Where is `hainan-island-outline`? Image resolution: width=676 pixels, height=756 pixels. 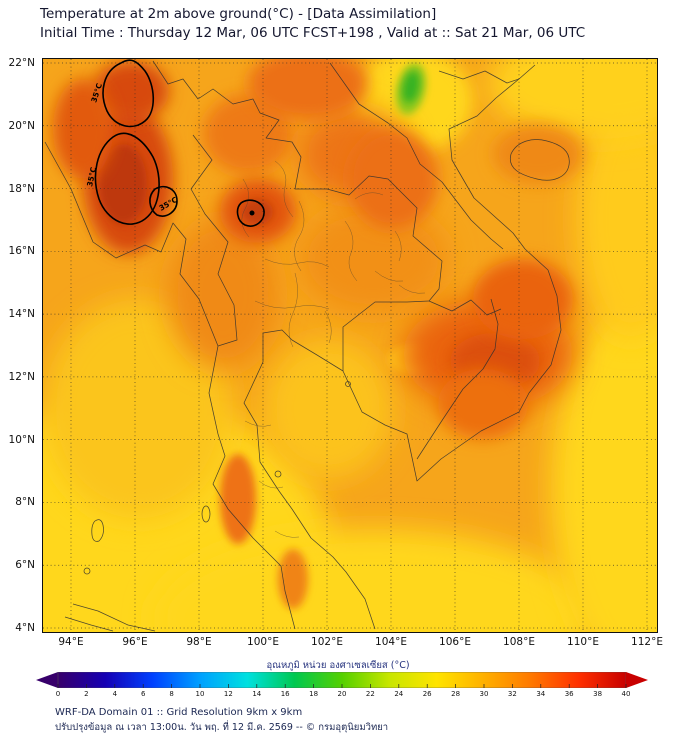
hainan-island-outline is located at coordinates (539, 160).